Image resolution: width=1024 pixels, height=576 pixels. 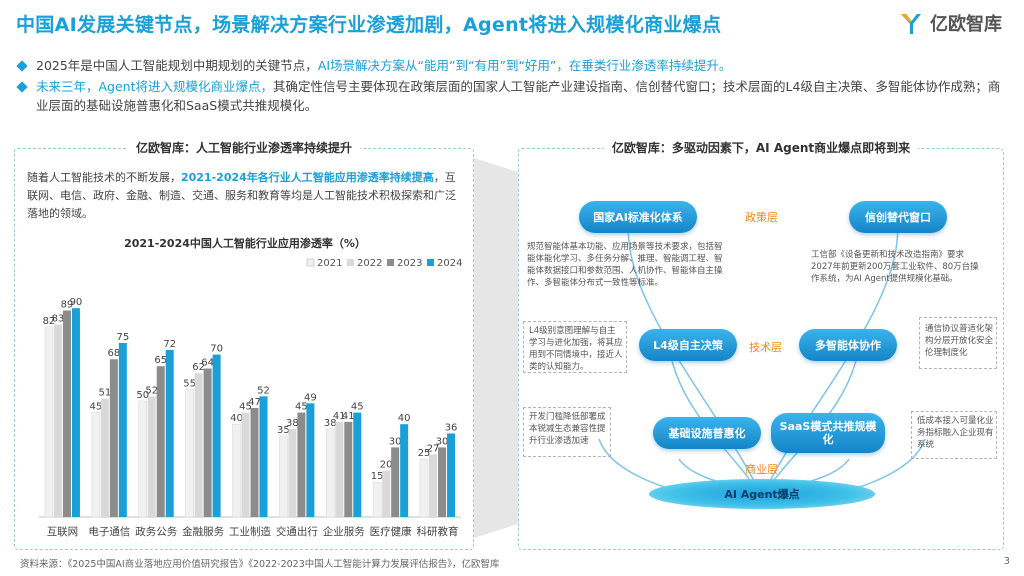 What do you see at coordinates (395, 441) in the screenshot?
I see `data-label-2023-7: 30` at bounding box center [395, 441].